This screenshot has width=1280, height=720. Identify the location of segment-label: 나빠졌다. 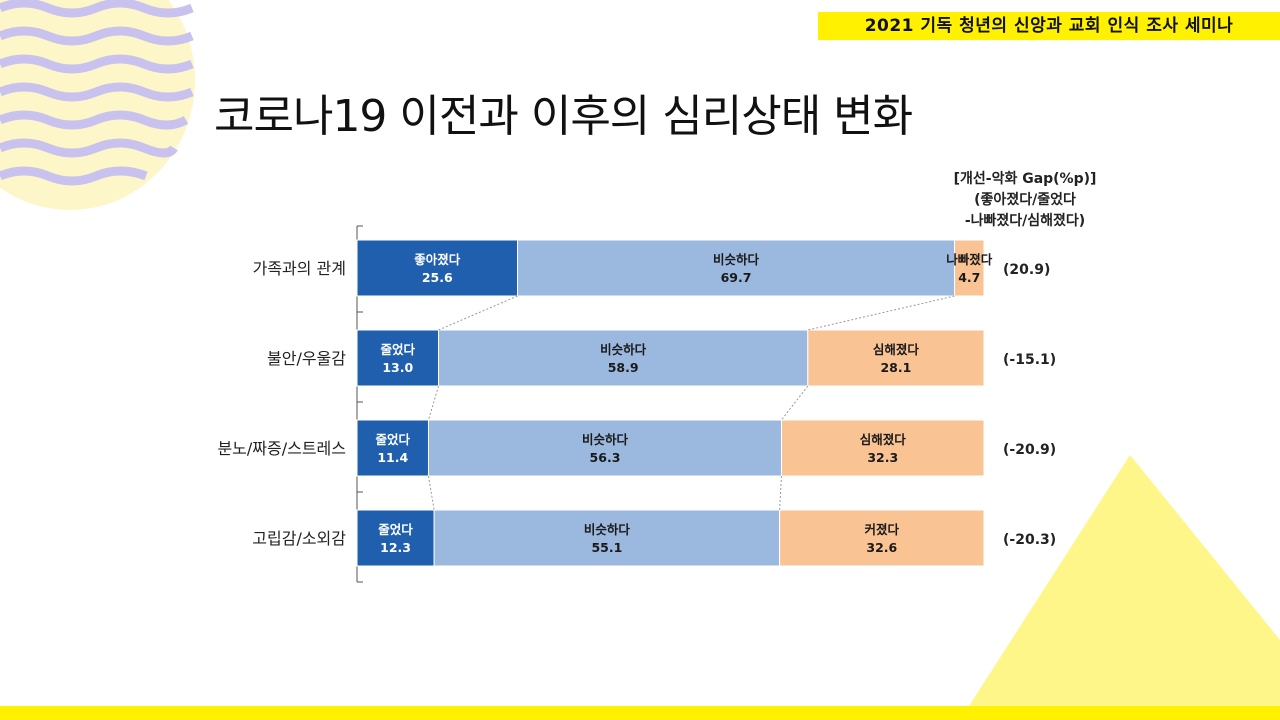
(969, 259).